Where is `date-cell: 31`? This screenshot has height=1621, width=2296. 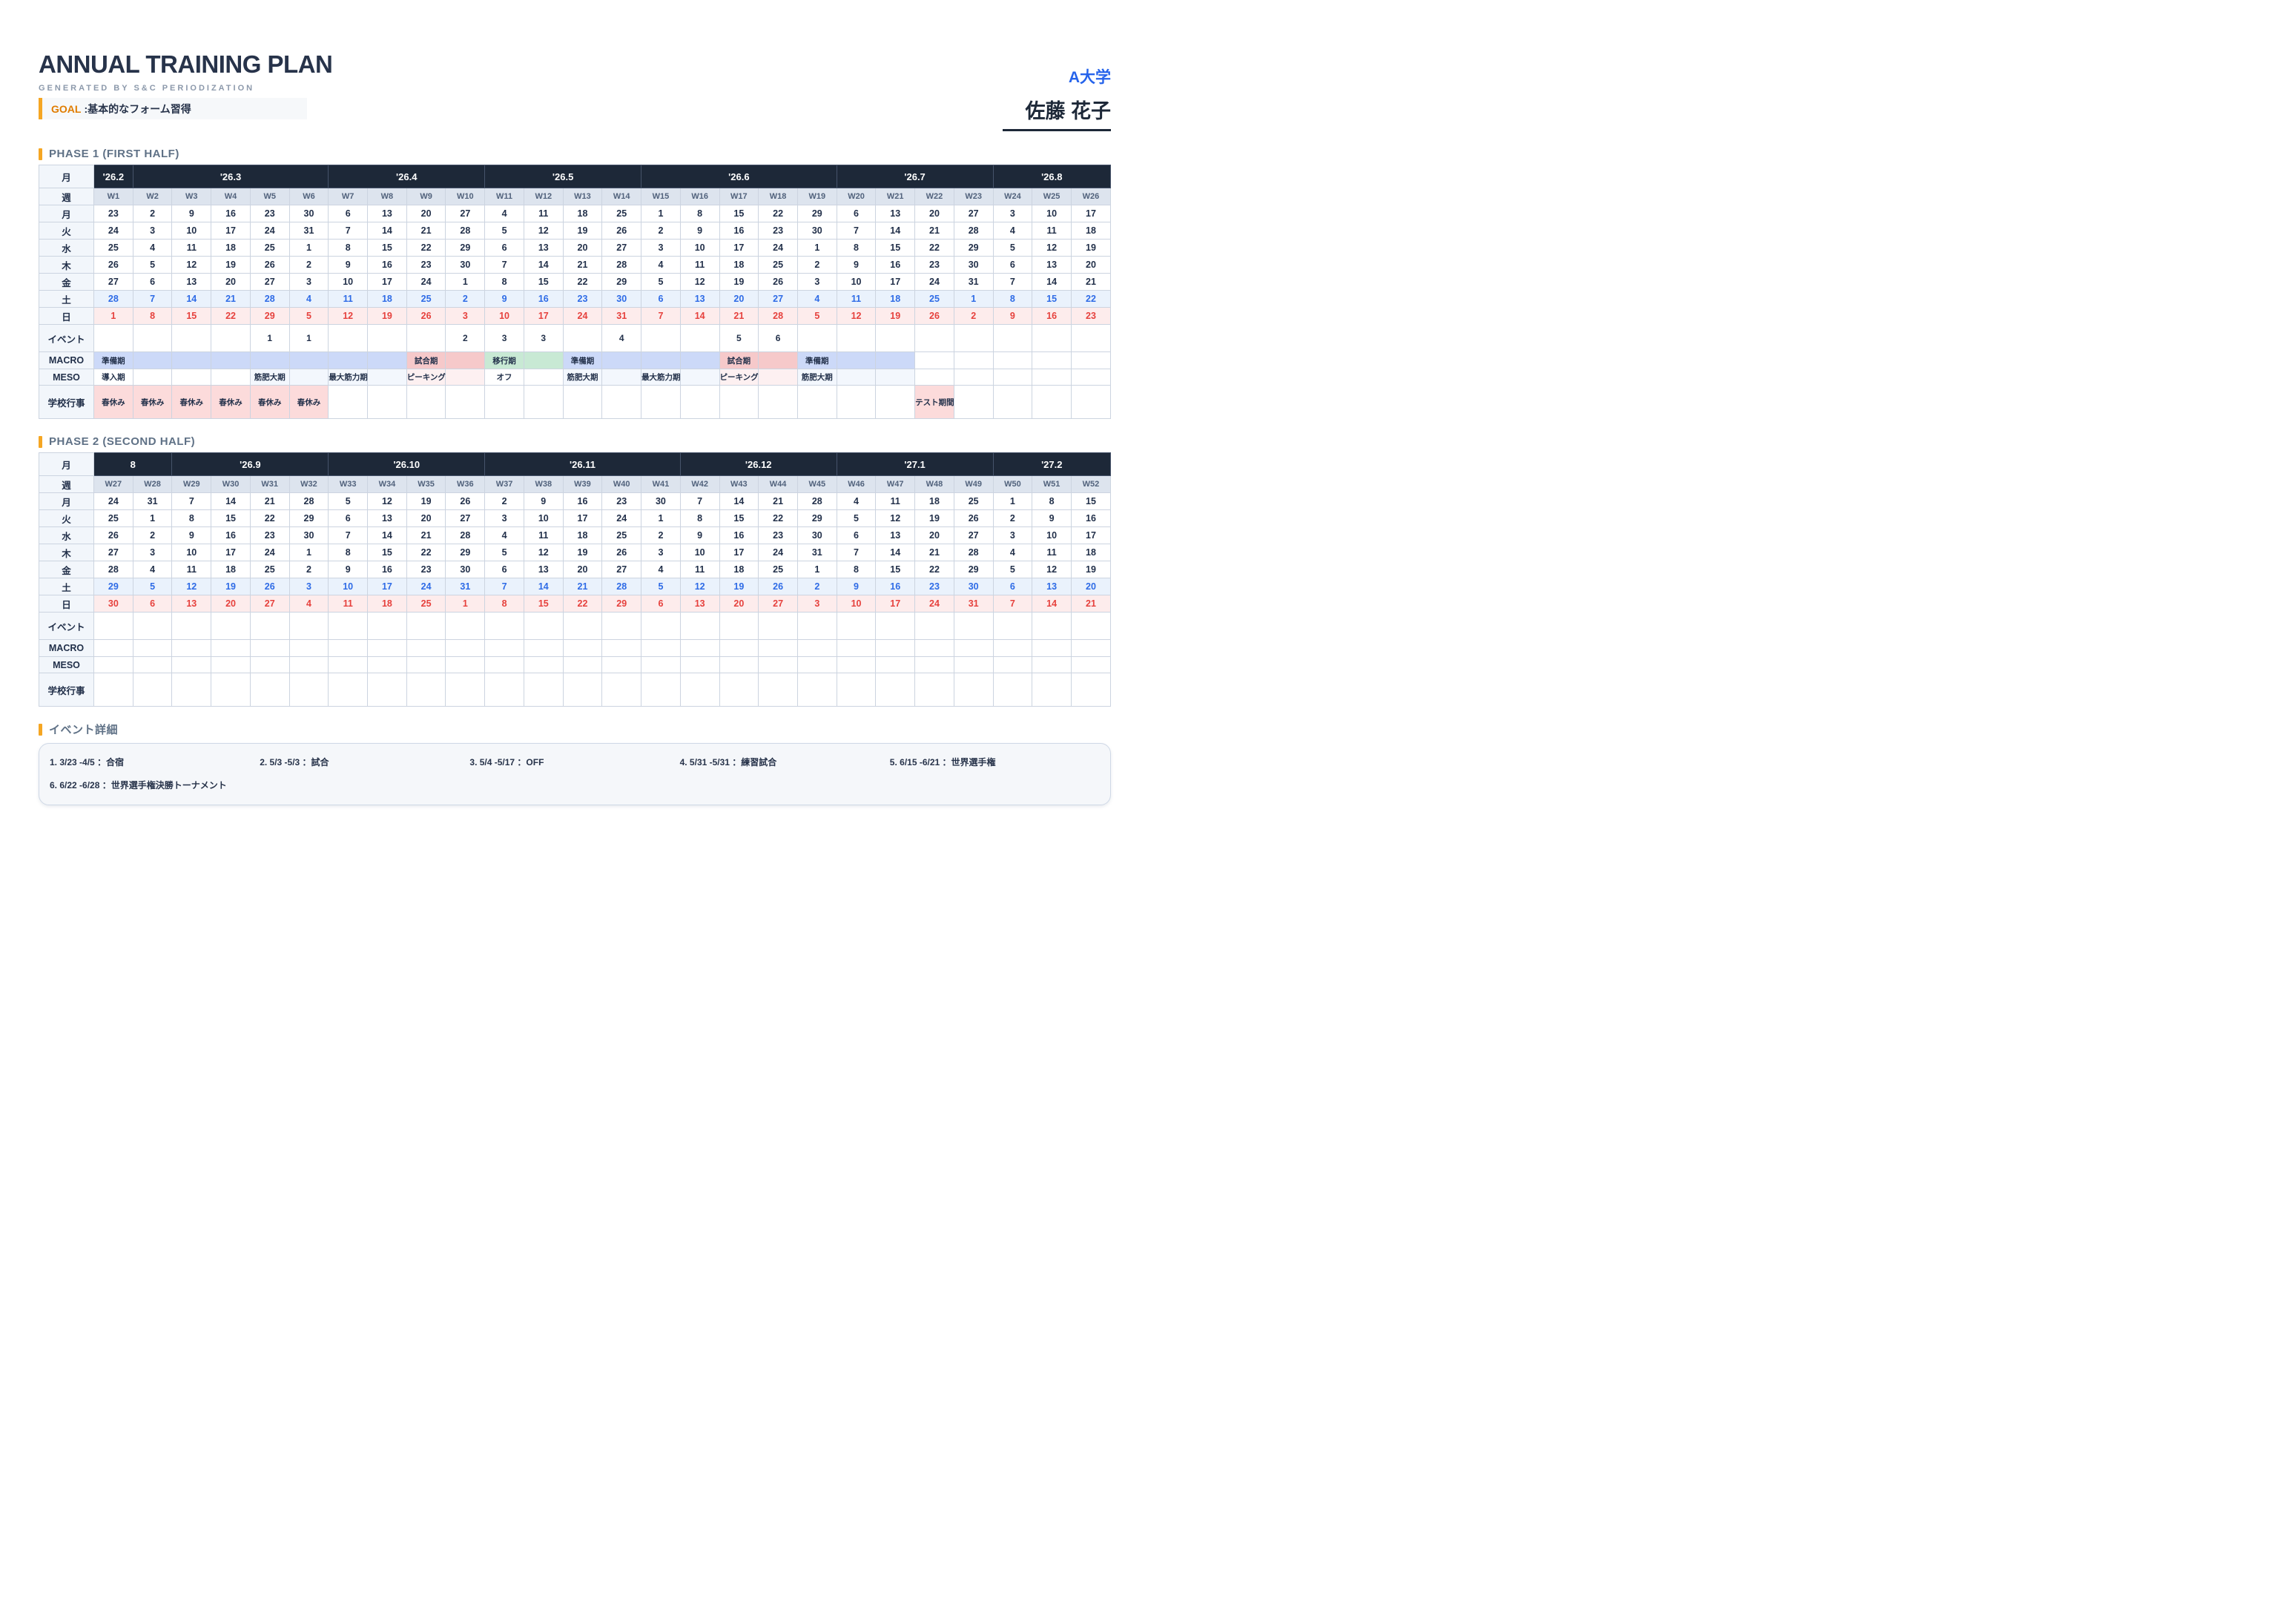 date-cell: 31 is located at coordinates (466, 586).